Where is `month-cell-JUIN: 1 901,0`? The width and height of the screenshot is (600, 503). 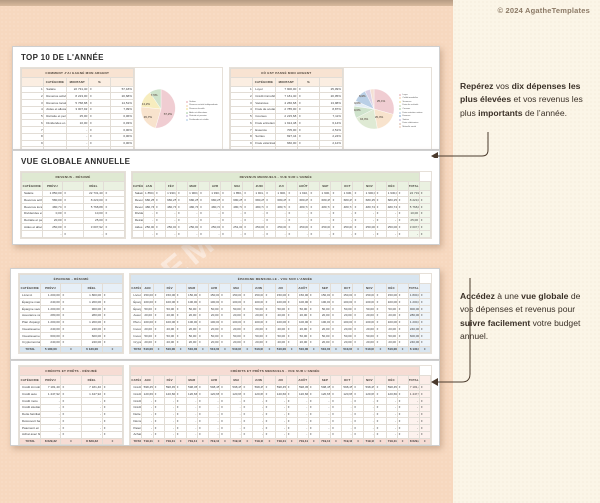
month-cell-JUIN: 1 901,0 is located at coordinates (259, 193).